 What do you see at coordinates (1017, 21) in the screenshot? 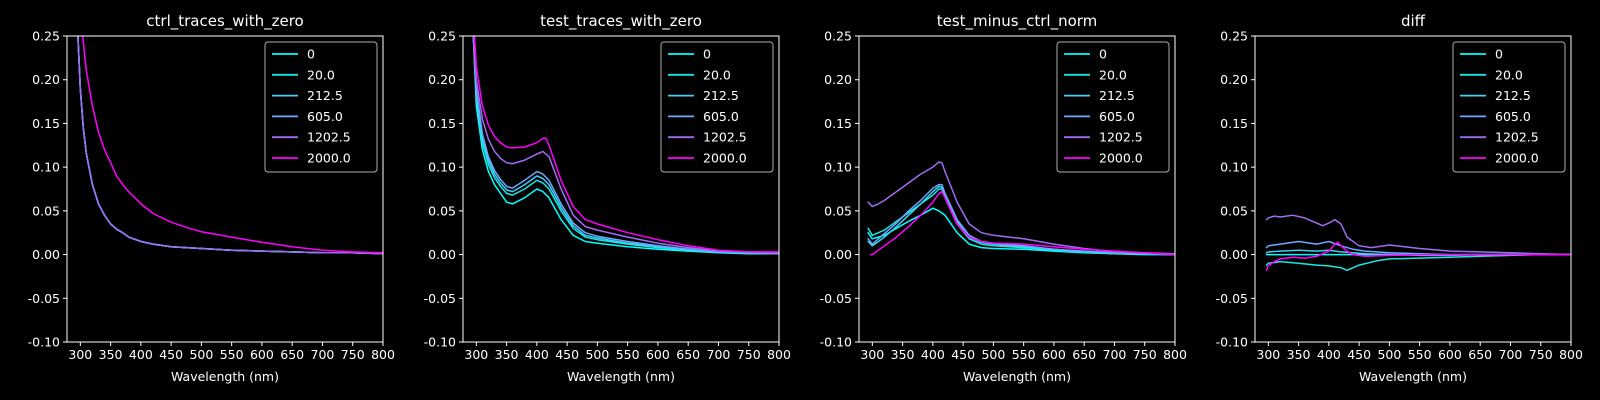
I see `chart-title: test_minus_ctrl_norm` at bounding box center [1017, 21].